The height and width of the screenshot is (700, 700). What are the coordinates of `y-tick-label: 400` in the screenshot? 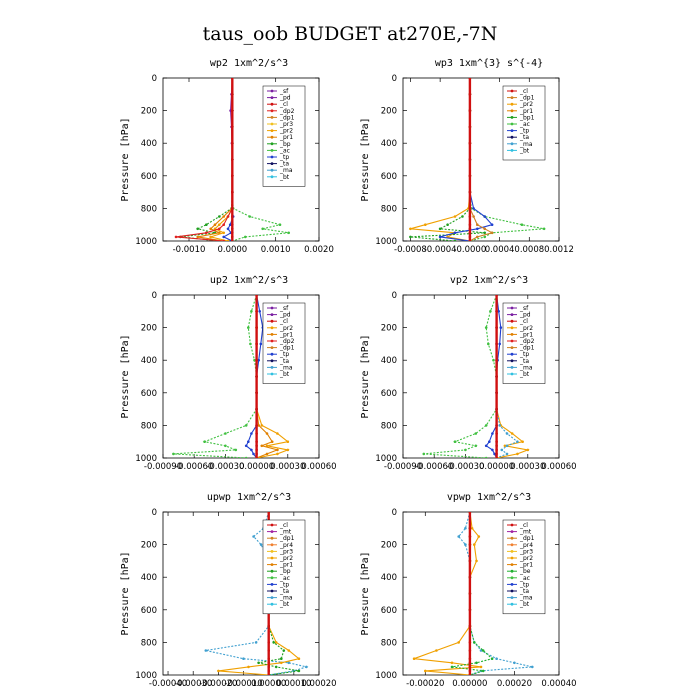 It's located at (389, 361).